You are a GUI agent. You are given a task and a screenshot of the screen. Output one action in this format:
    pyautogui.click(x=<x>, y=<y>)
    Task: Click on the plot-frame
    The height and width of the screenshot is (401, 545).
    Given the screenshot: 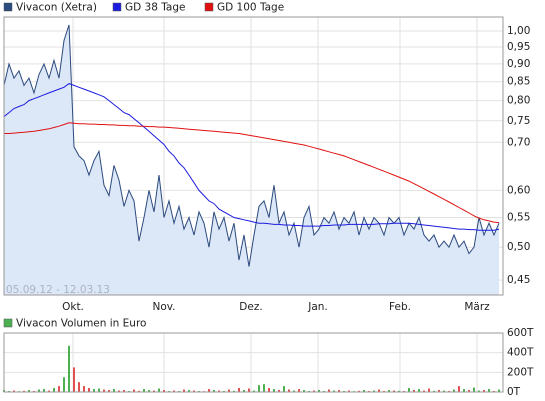 What is the action you would take?
    pyautogui.click(x=253, y=362)
    